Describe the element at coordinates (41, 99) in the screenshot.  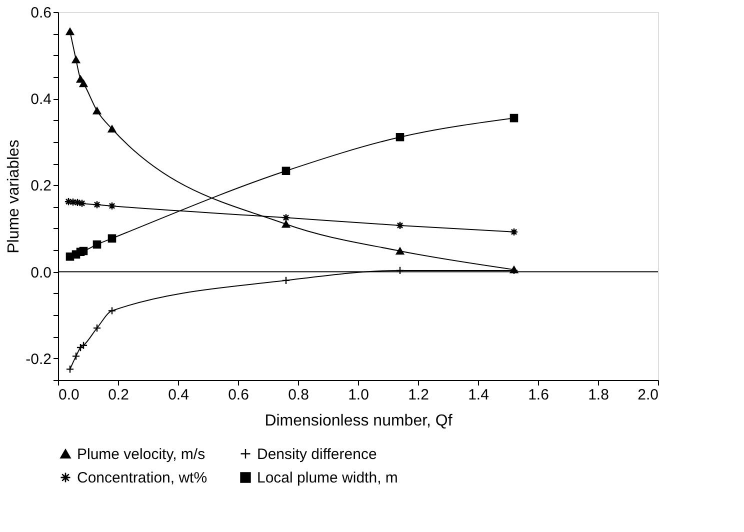
I see `y-tick-label: 0.4` at that location.